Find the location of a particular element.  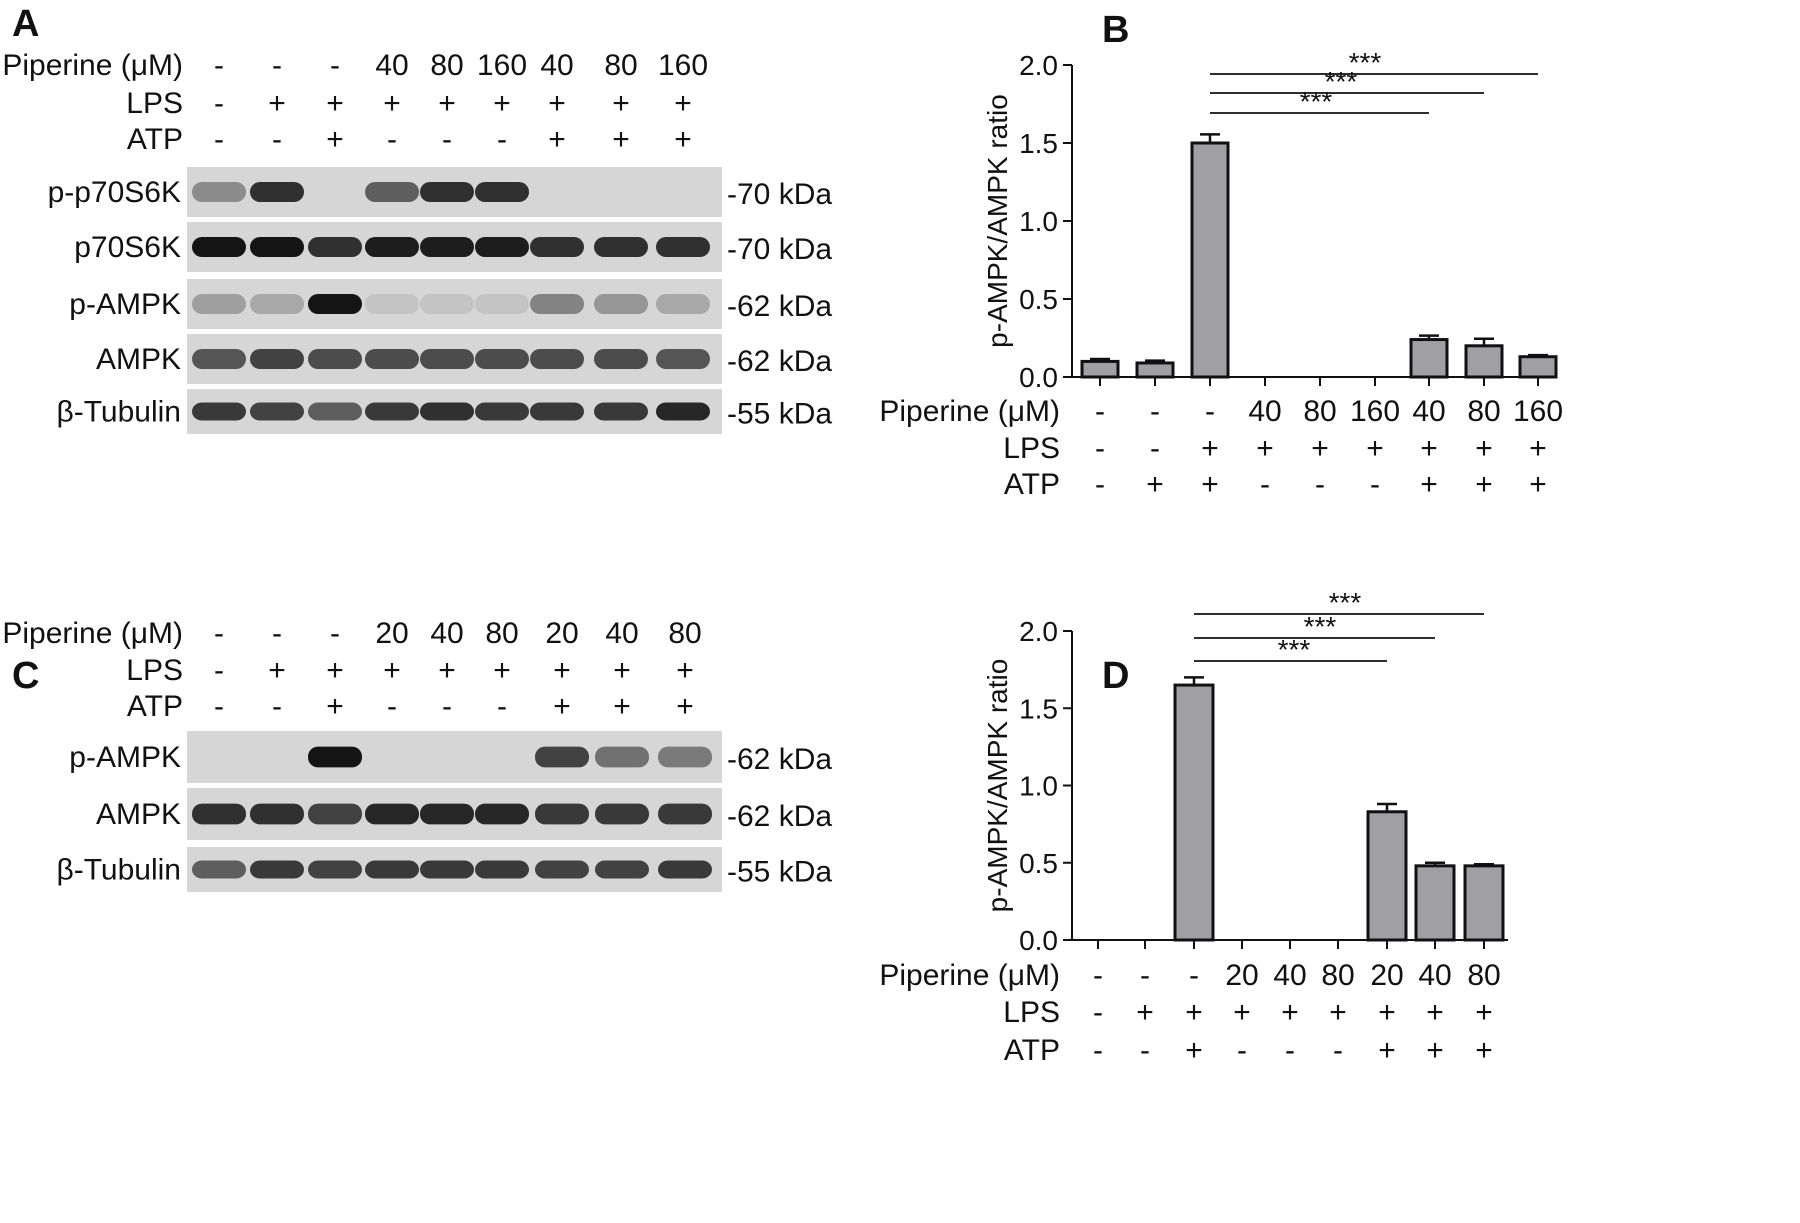

blot-label: p-AMPK is located at coordinates (125, 757).